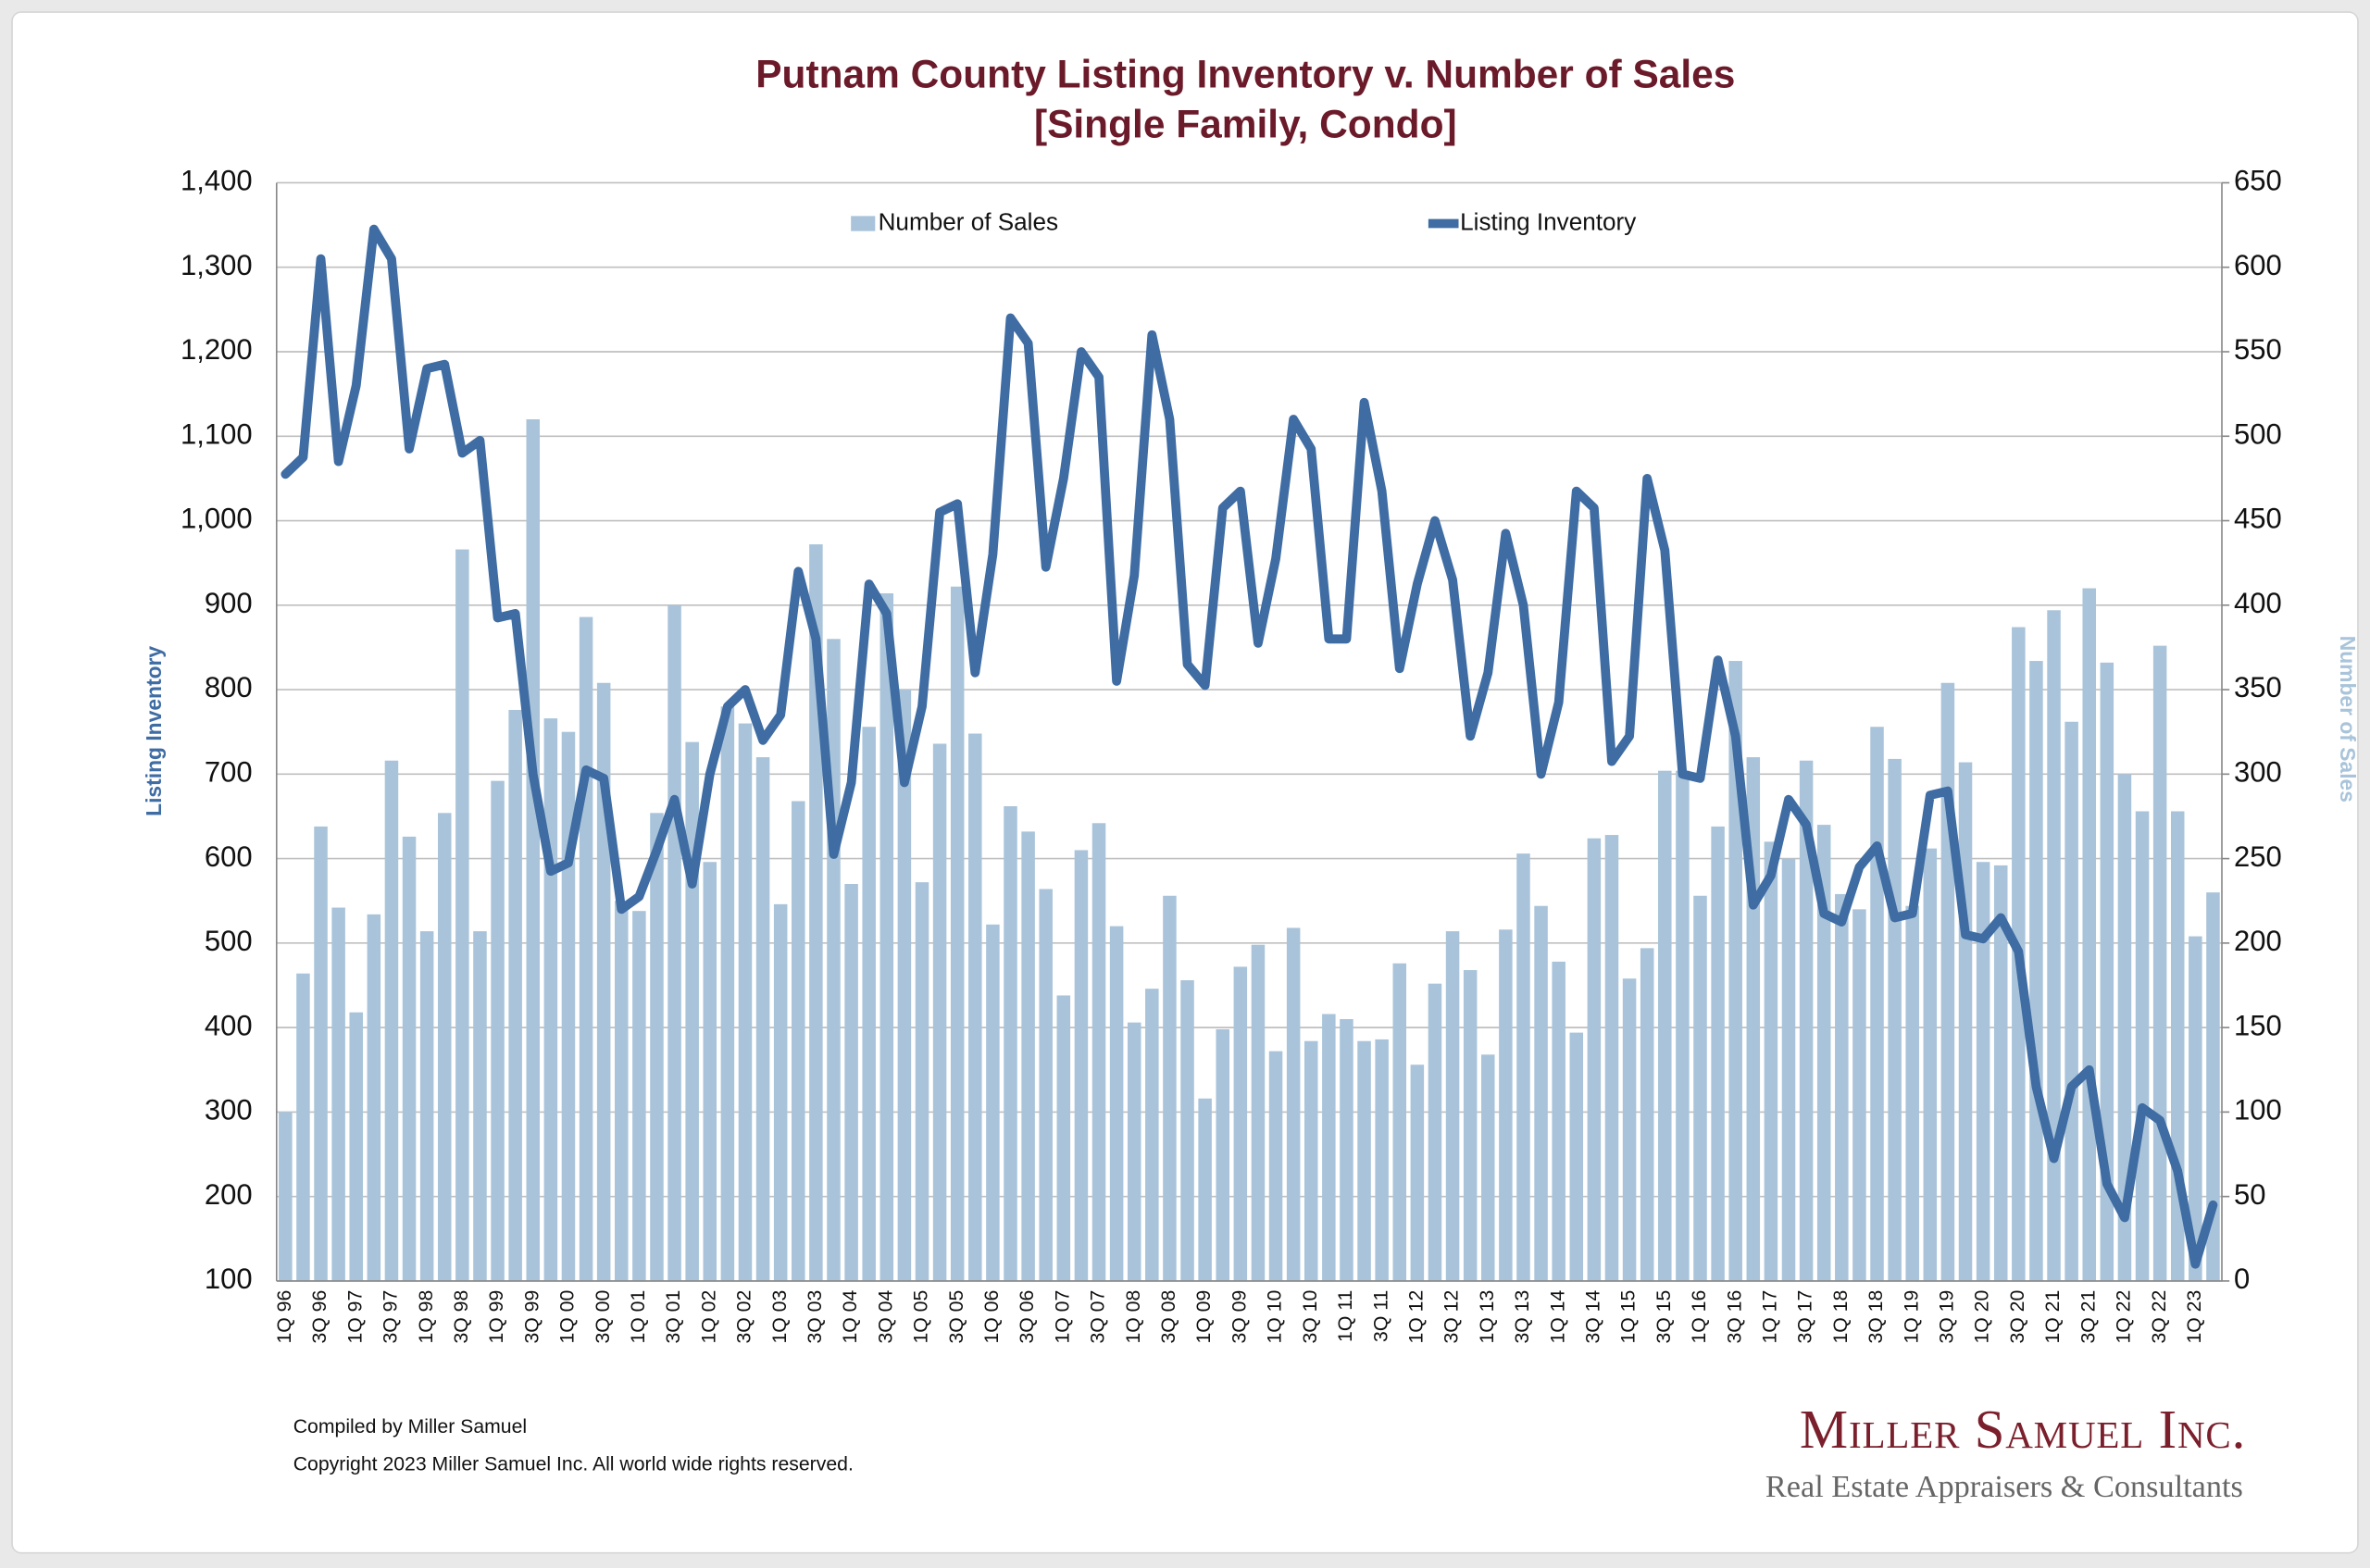 Image resolution: width=2370 pixels, height=1568 pixels. Describe the element at coordinates (229, 1194) in the screenshot. I see `y-tick-label: 200` at that location.